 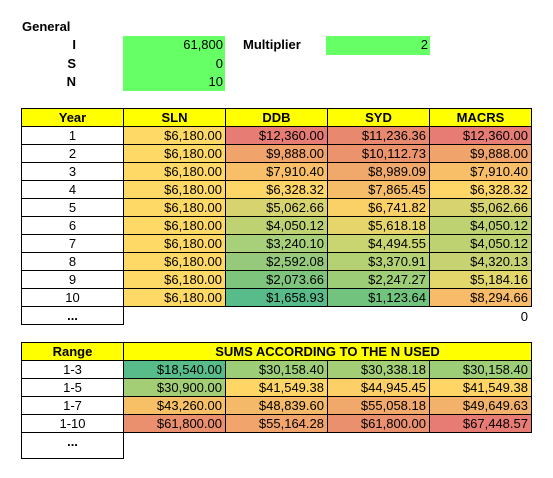 What do you see at coordinates (72, 189) in the screenshot?
I see `year-cell: 4` at bounding box center [72, 189].